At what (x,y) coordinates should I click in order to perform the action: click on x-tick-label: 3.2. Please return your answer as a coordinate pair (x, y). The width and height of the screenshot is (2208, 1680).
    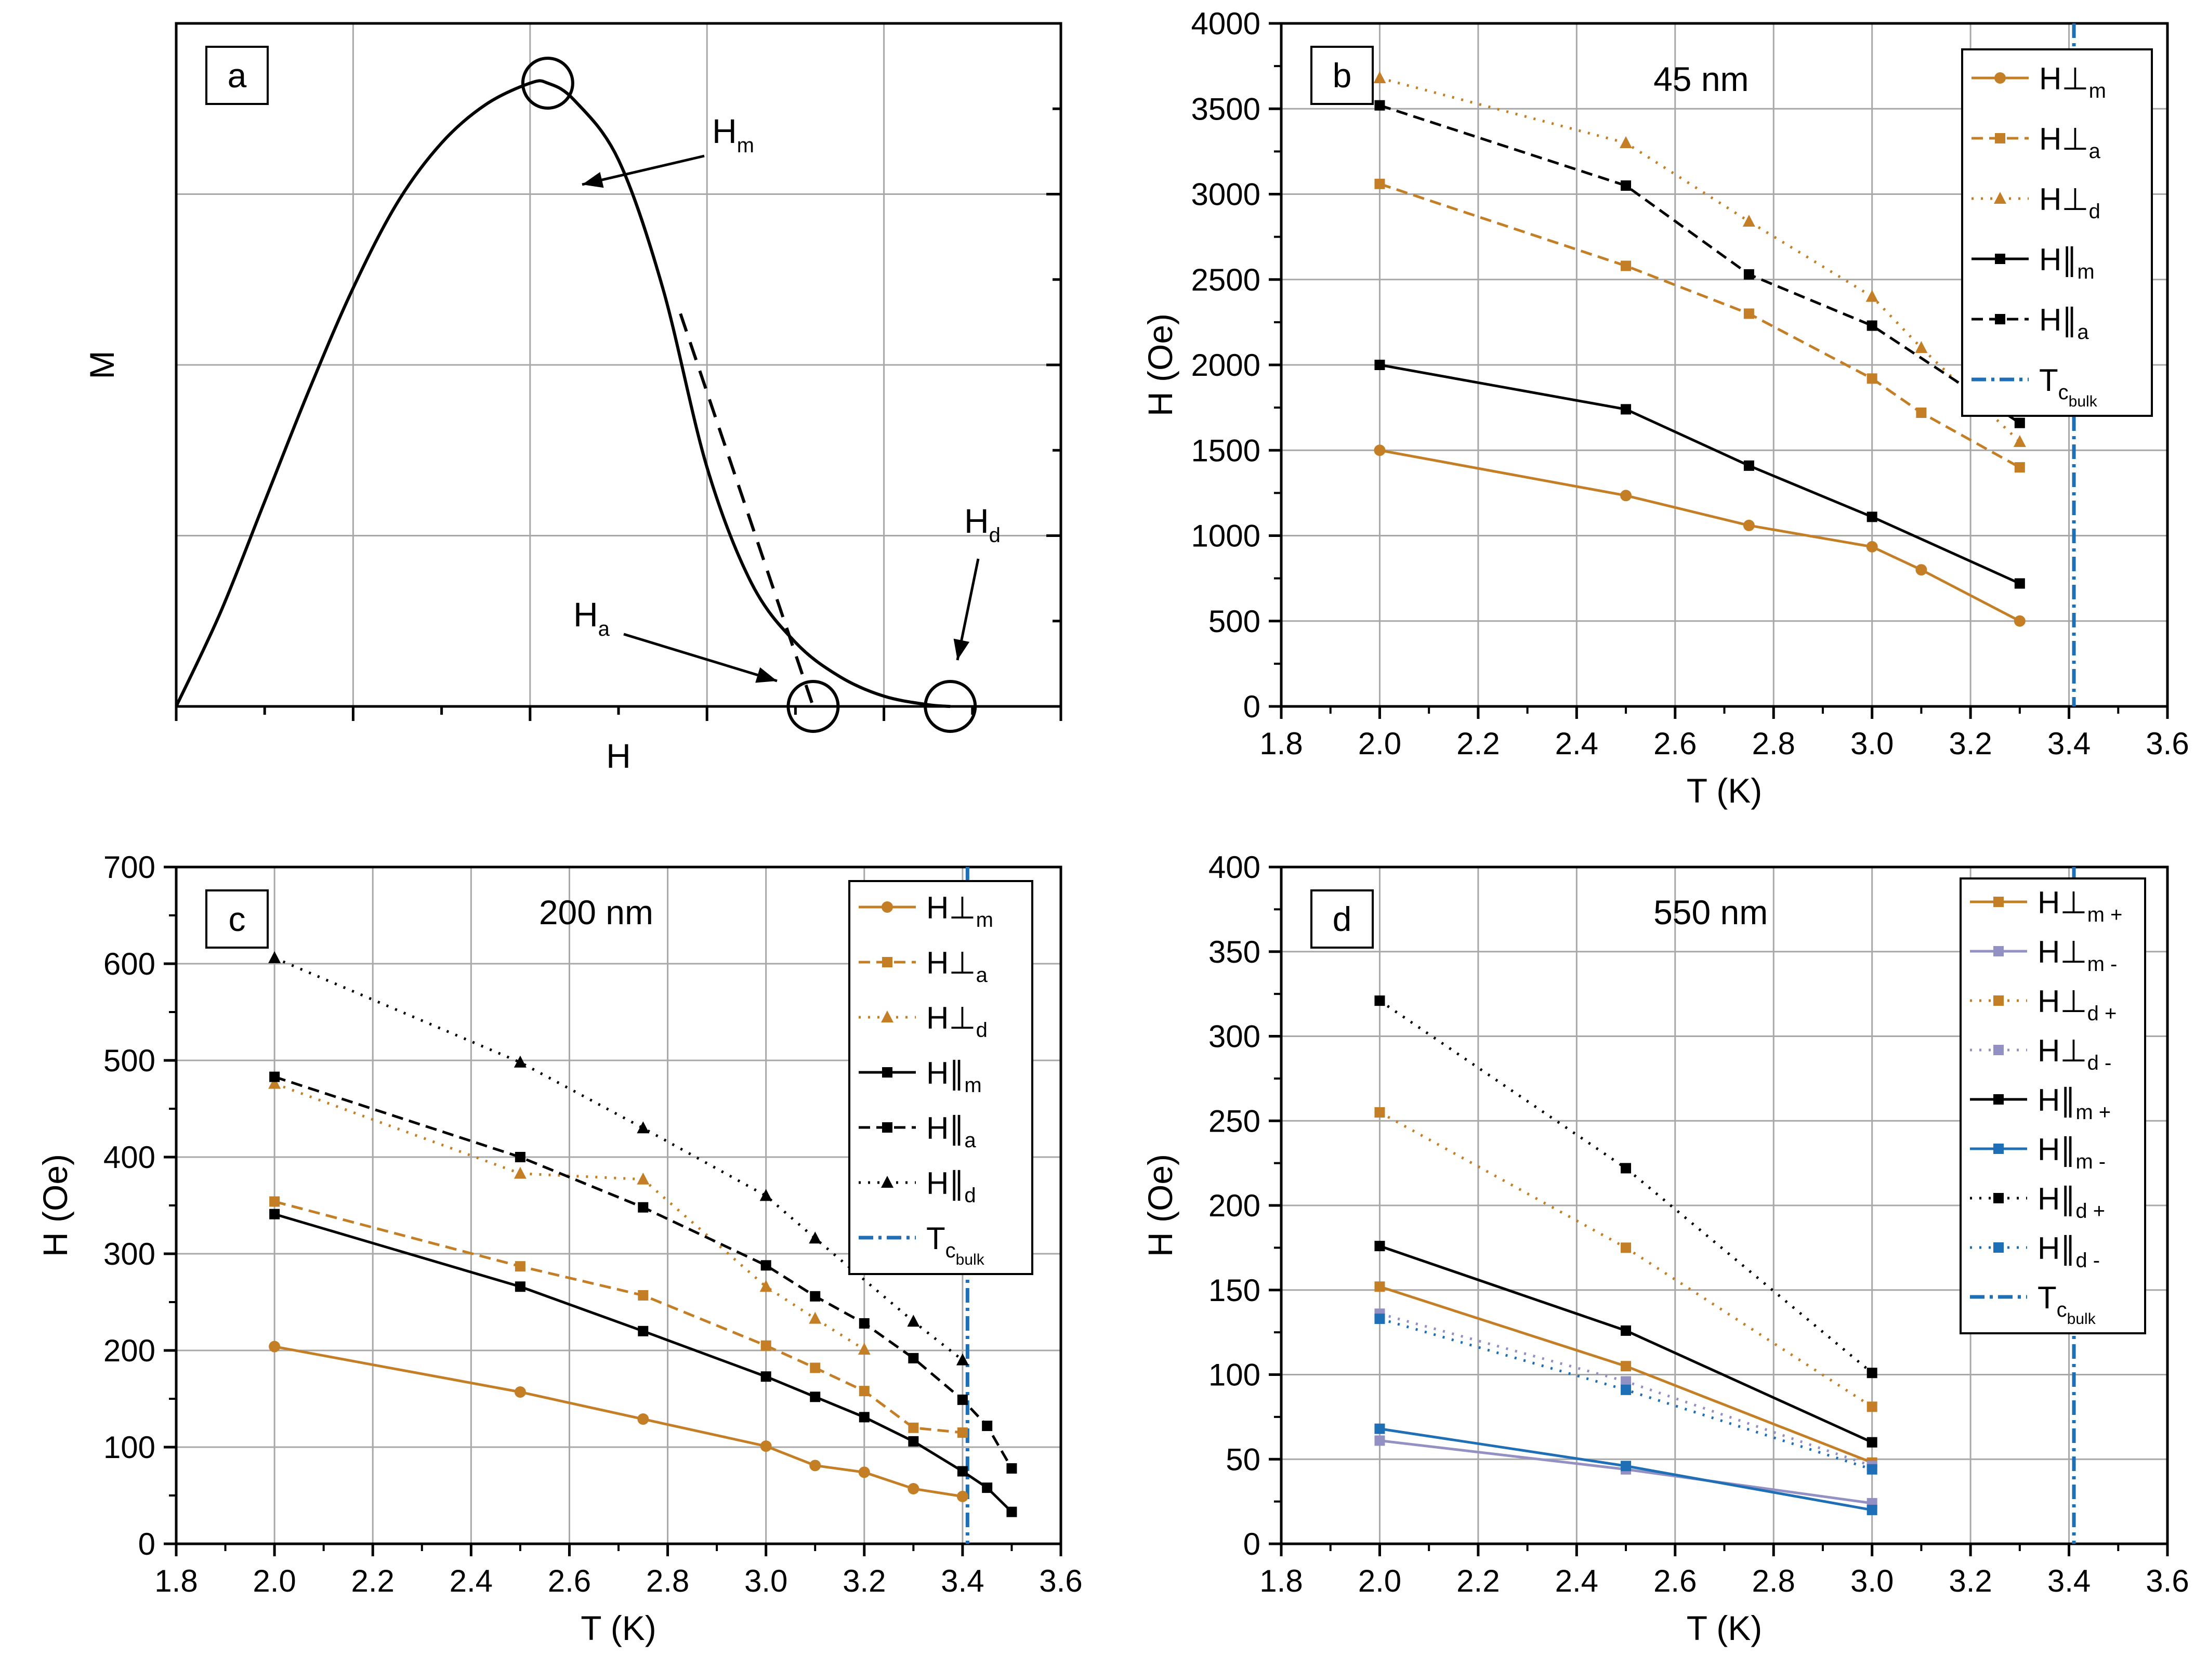
    Looking at the image, I should click on (1971, 744).